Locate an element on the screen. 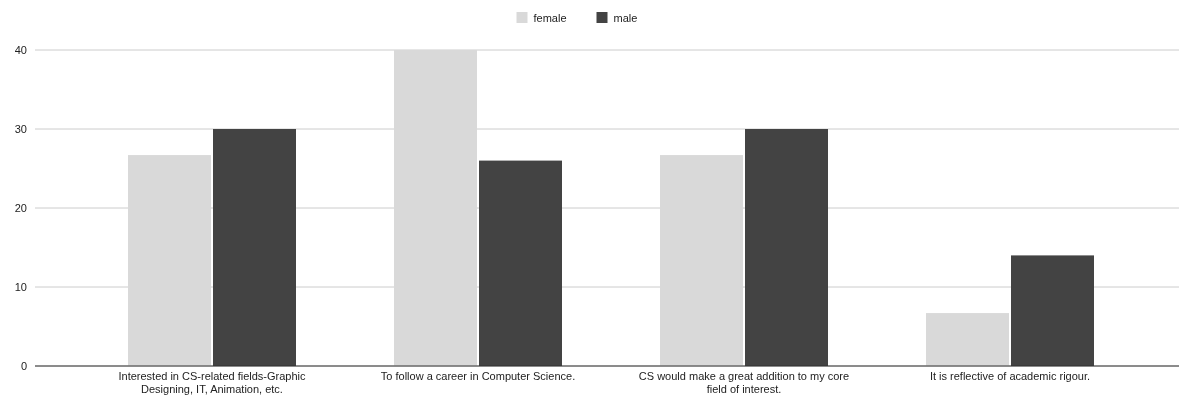 The width and height of the screenshot is (1179, 404). y-tick-label: 20 is located at coordinates (20, 207).